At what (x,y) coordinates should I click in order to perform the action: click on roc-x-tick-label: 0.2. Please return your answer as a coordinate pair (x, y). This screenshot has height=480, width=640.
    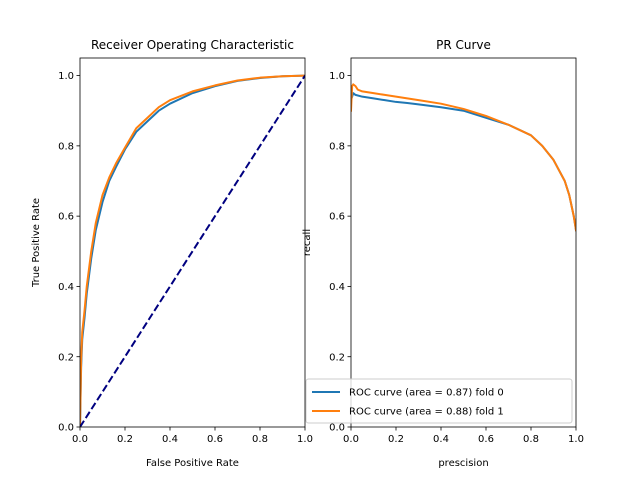
    Looking at the image, I should click on (125, 439).